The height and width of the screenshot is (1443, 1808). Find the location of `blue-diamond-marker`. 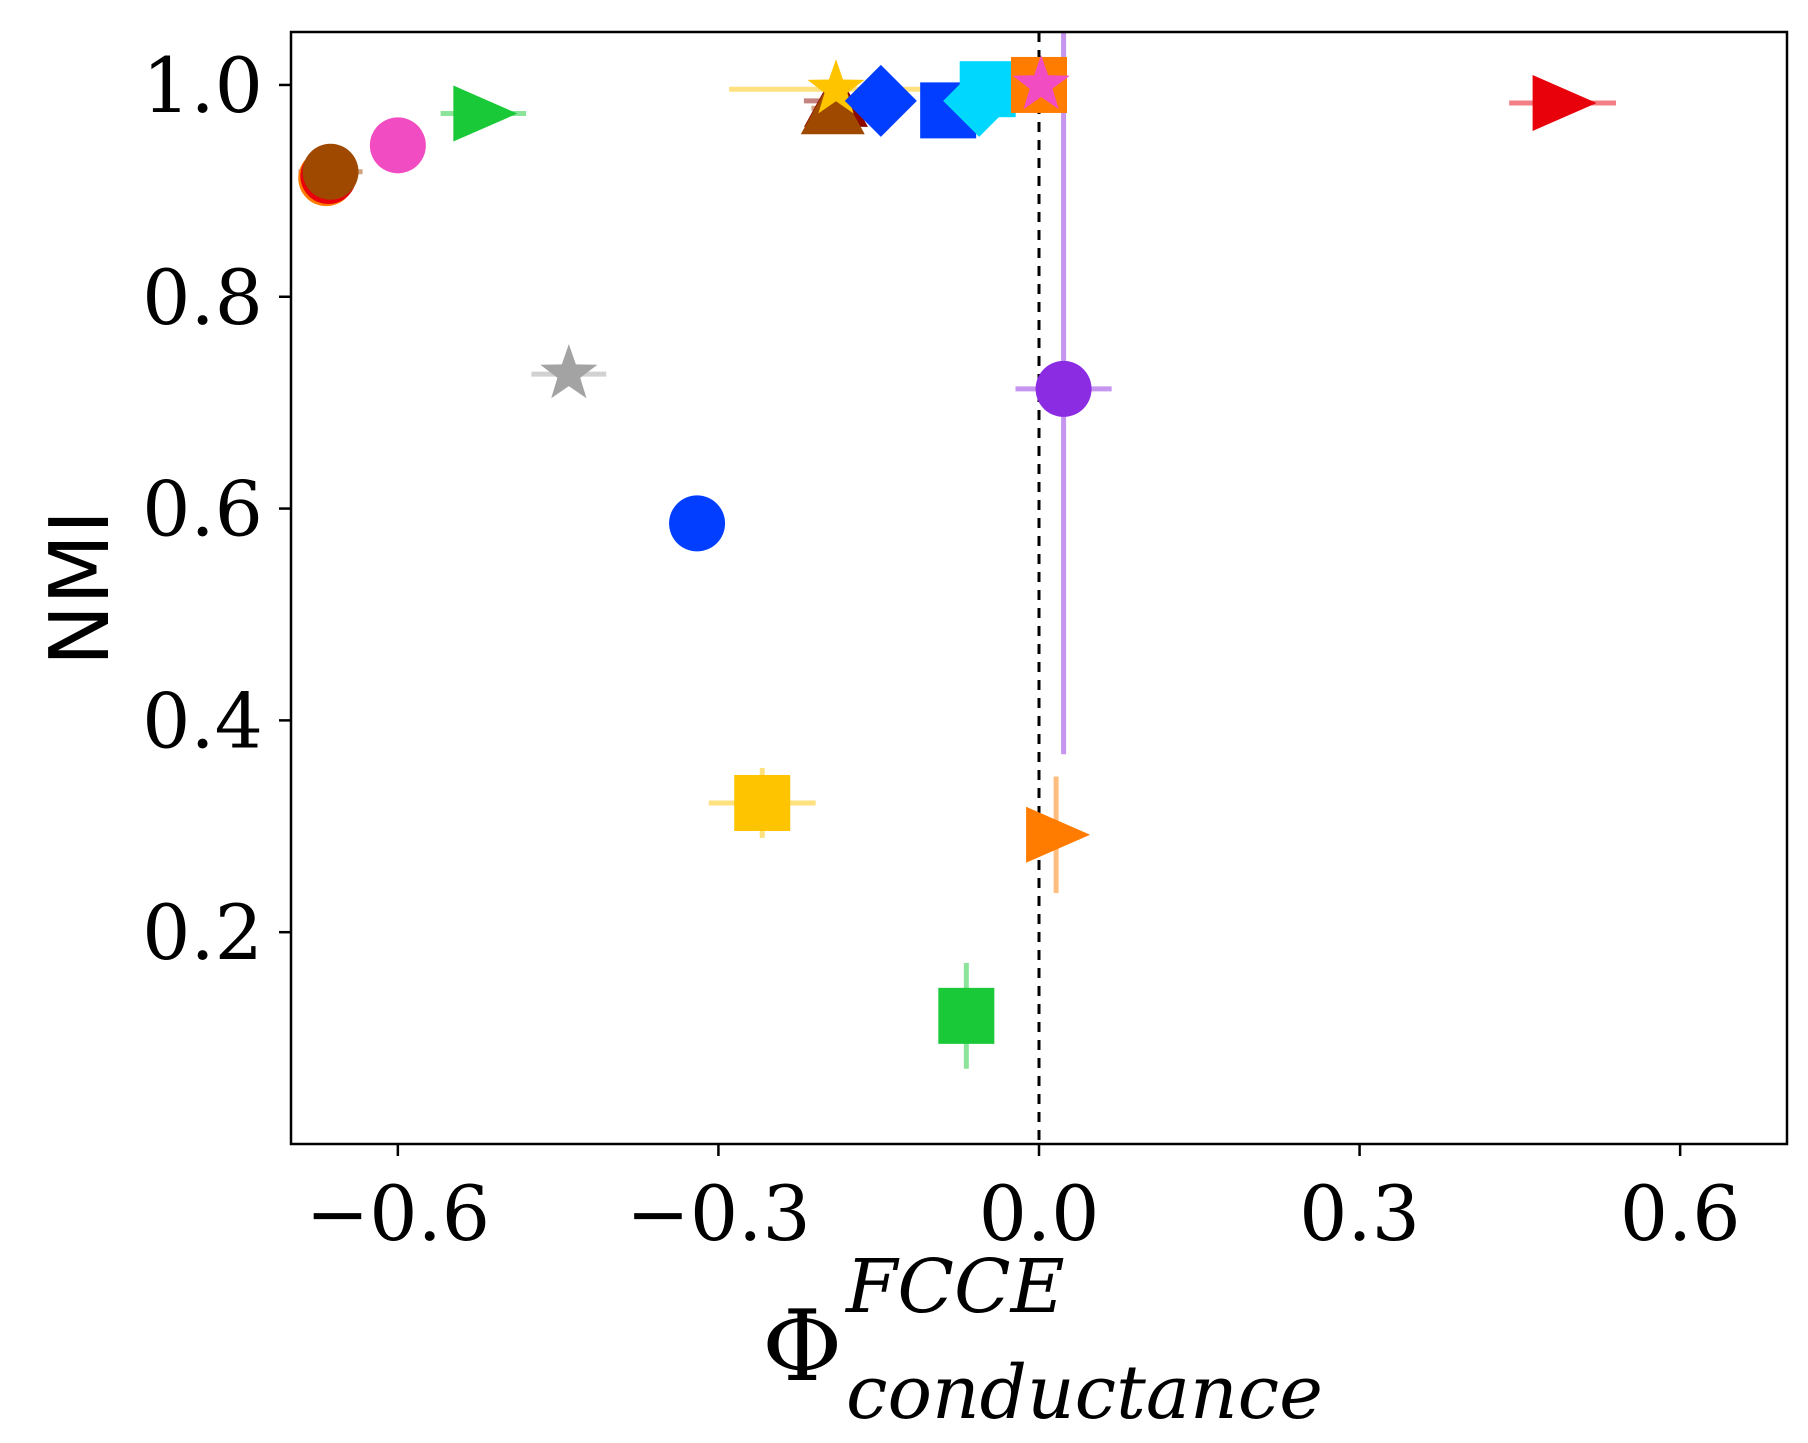

blue-diamond-marker is located at coordinates (880, 100).